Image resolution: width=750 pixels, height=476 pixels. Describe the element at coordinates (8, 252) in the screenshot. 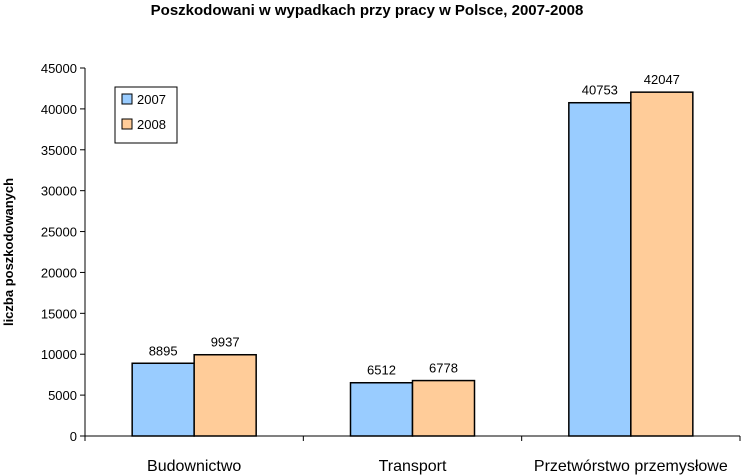

I see `y-axis-label: liczba poszkodowanych` at that location.